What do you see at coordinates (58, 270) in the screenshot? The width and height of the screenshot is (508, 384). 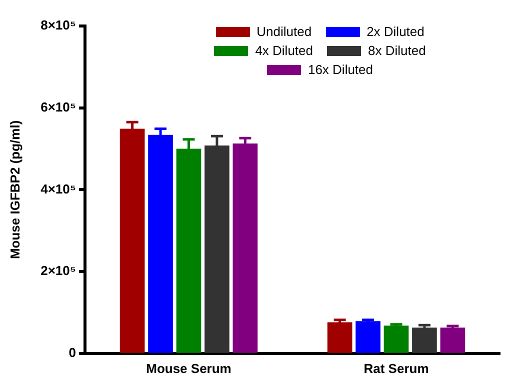 I see `y-tick-label: 2×10⁵` at bounding box center [58, 270].